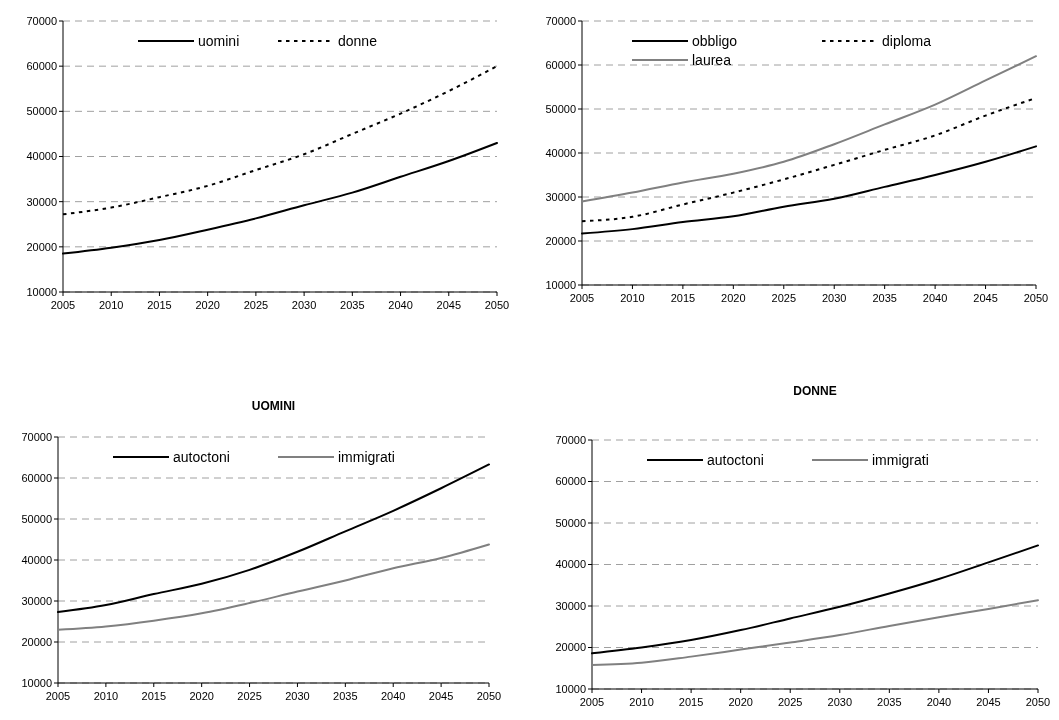  What do you see at coordinates (358, 40) in the screenshot?
I see `legend-label: donne` at bounding box center [358, 40].